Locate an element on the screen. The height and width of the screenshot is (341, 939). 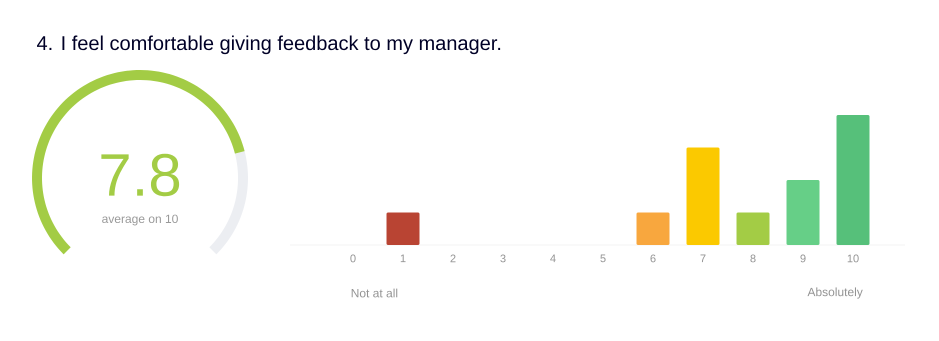
x-tick-label: 9 is located at coordinates (803, 258).